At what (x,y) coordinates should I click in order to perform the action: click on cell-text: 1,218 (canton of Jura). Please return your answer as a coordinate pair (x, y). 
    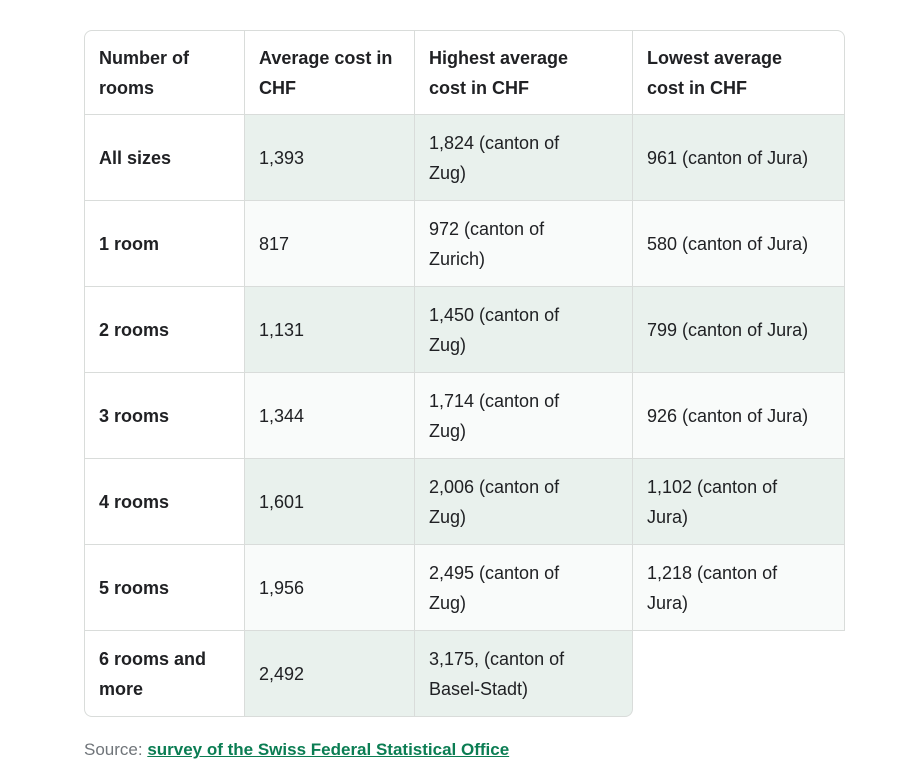
    Looking at the image, I should click on (712, 587).